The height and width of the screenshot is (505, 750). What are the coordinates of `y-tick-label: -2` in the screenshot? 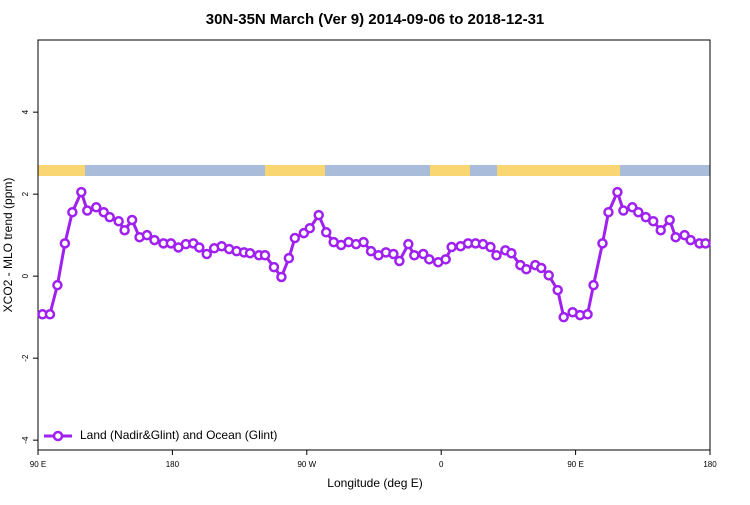 It's located at (25, 358).